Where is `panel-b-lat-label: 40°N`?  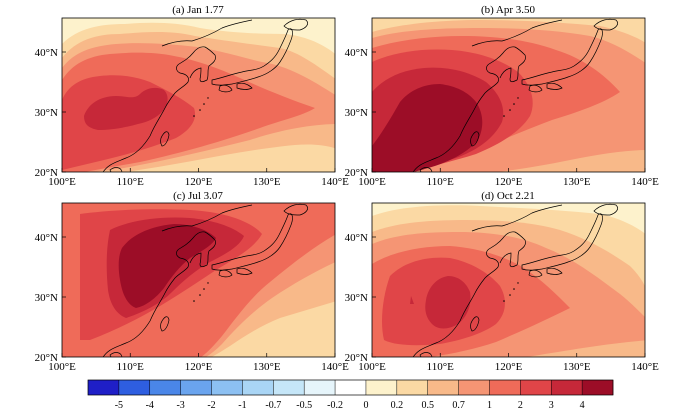
panel-b-lat-label: 40°N is located at coordinates (356, 53).